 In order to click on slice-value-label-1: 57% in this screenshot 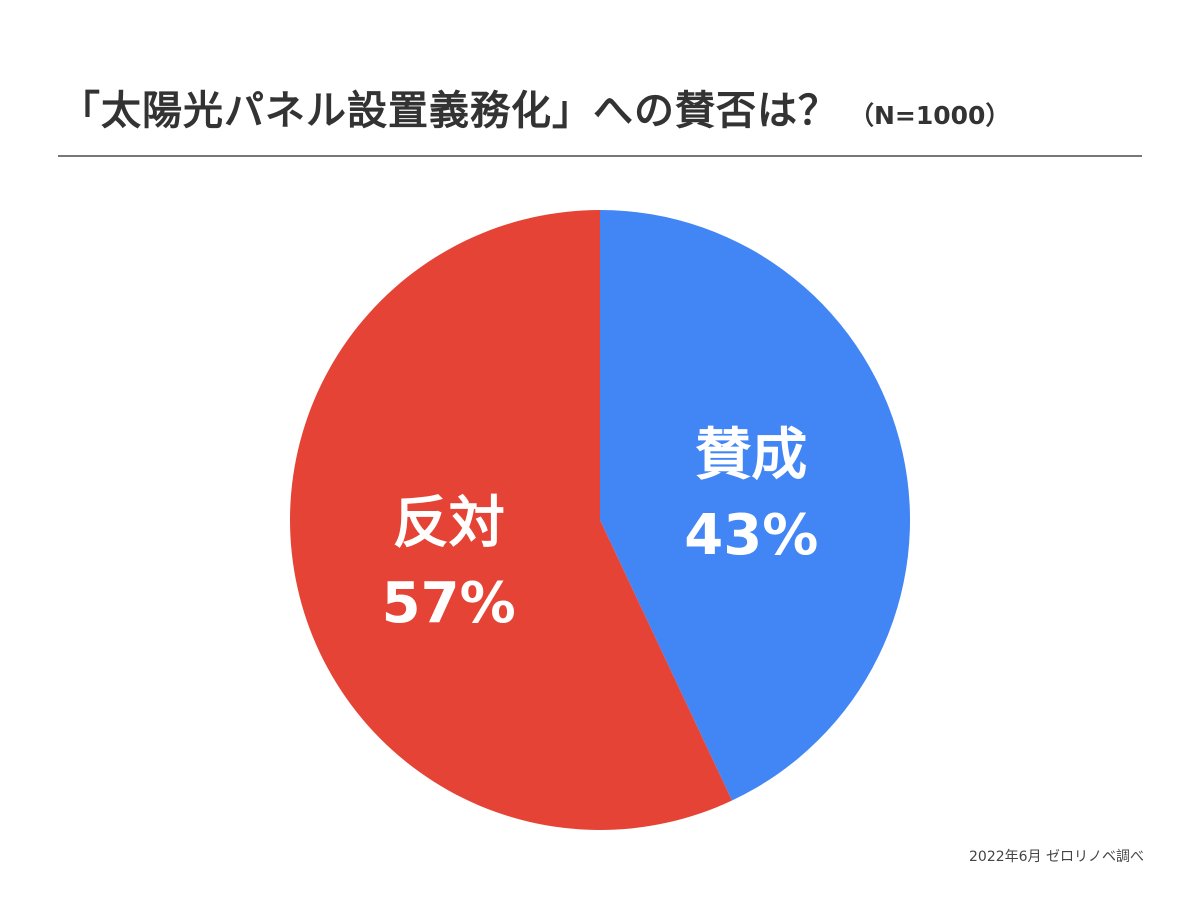, I will do `click(449, 603)`.